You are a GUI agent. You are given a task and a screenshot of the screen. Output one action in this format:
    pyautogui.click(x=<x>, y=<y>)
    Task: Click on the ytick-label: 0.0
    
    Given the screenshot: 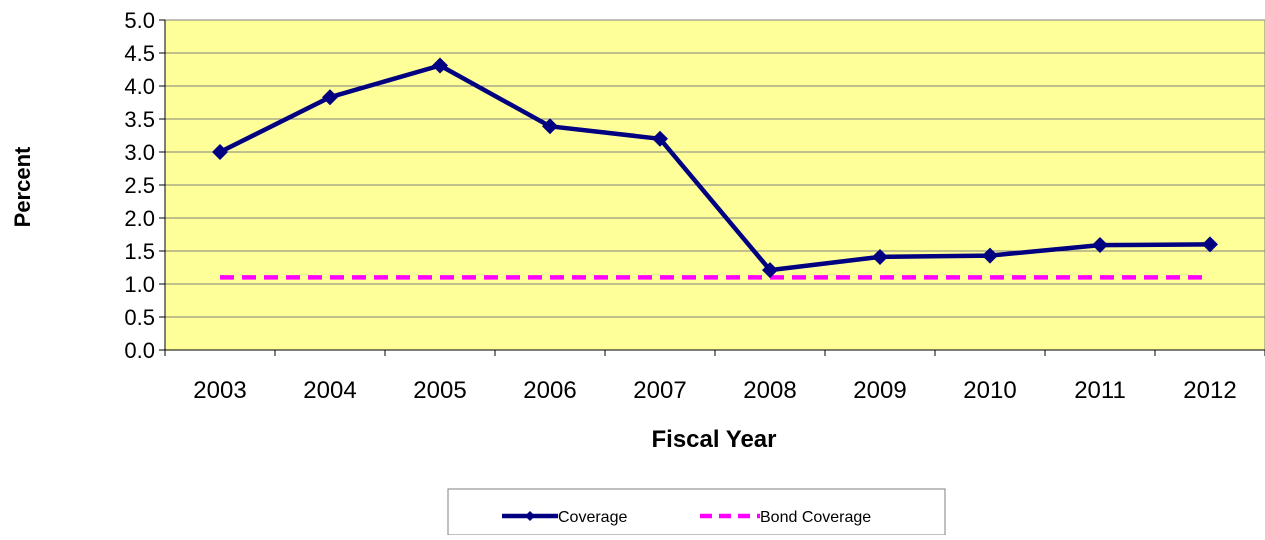 What is the action you would take?
    pyautogui.click(x=139, y=350)
    